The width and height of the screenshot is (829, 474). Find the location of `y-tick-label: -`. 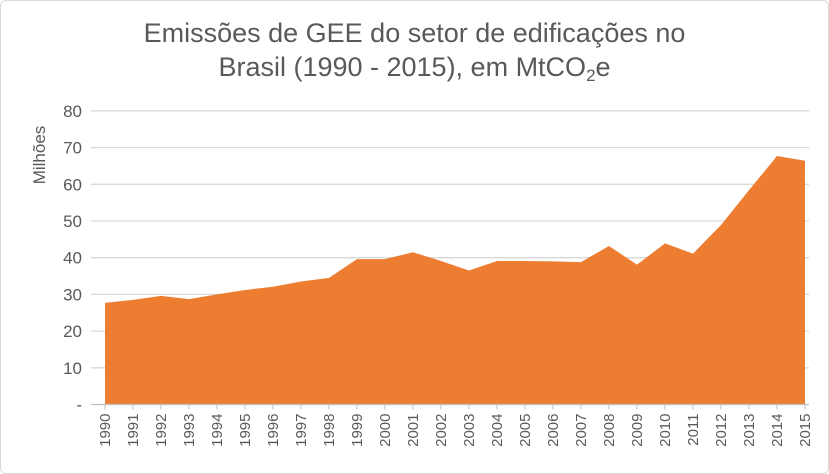

y-tick-label: - is located at coordinates (79, 405).